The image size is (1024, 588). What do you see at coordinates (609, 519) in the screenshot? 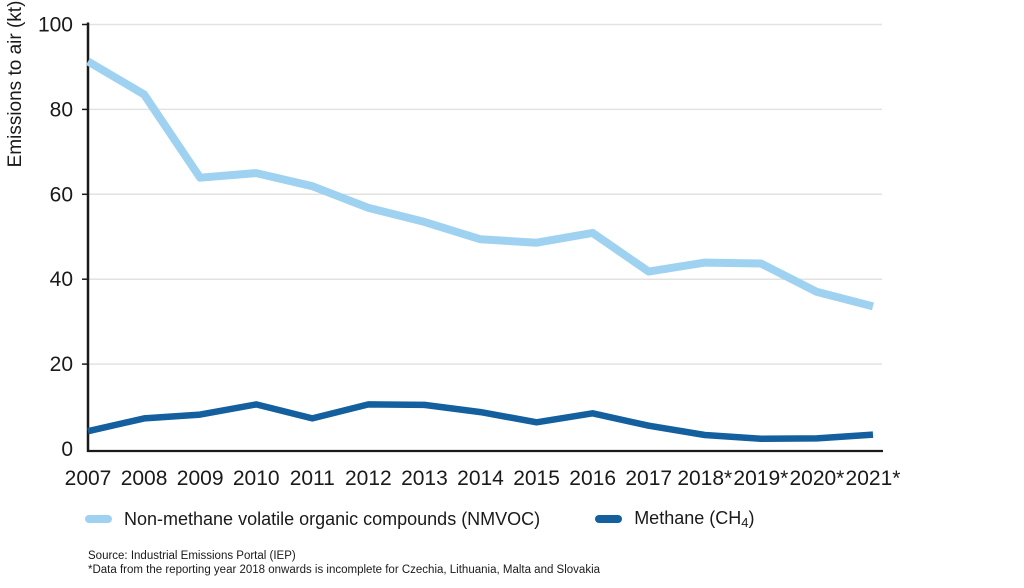
I see `methane-swatch-icon` at bounding box center [609, 519].